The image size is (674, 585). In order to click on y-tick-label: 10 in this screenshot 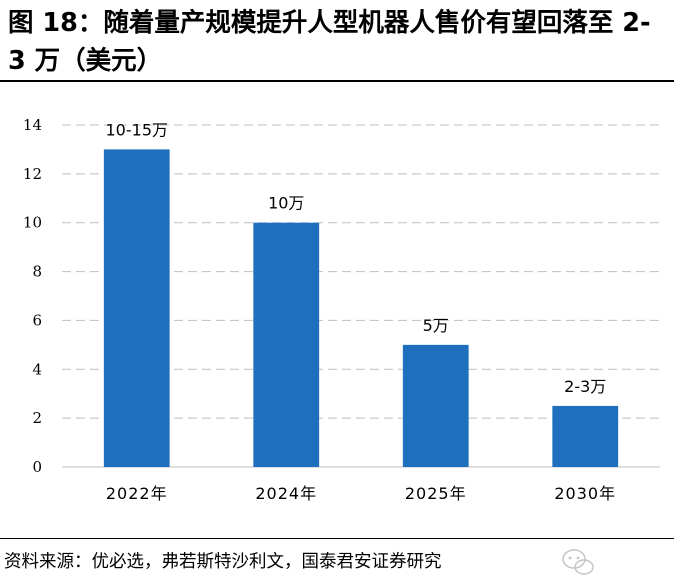, I will do `click(32, 223)`.